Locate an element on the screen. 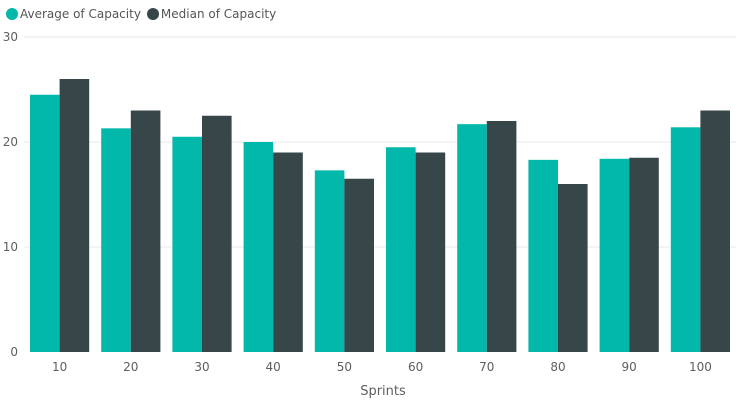 This screenshot has width=744, height=409. y-axis-ticks: 0 10 20 30 is located at coordinates (10, 194).